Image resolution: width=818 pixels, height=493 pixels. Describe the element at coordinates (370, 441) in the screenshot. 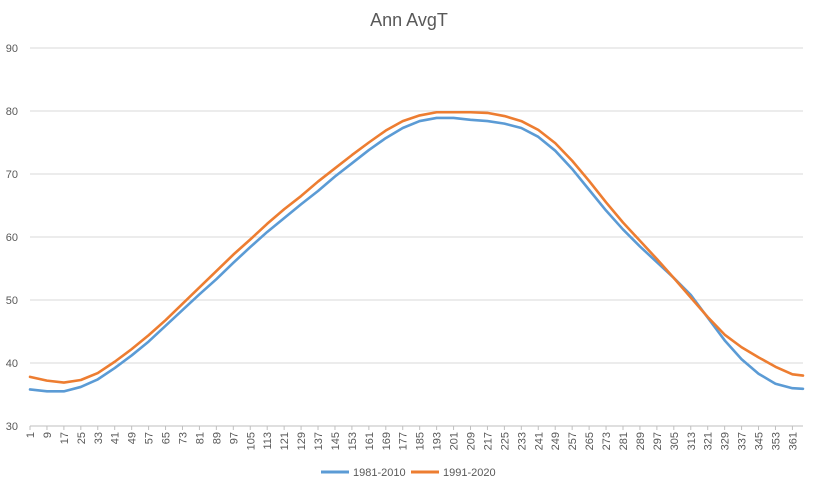

I see `x-tick-label: 161` at that location.